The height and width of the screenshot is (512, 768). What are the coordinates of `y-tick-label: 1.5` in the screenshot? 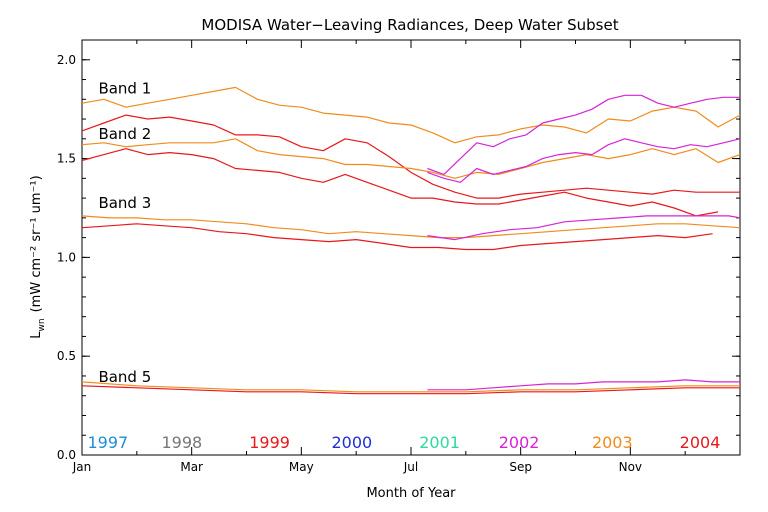 It's located at (66, 159).